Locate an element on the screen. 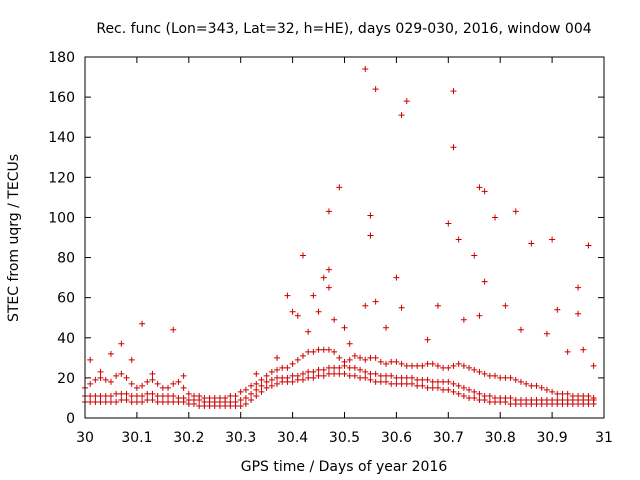 The height and width of the screenshot is (480, 640). x-tick-label: 30.3 is located at coordinates (240, 438).